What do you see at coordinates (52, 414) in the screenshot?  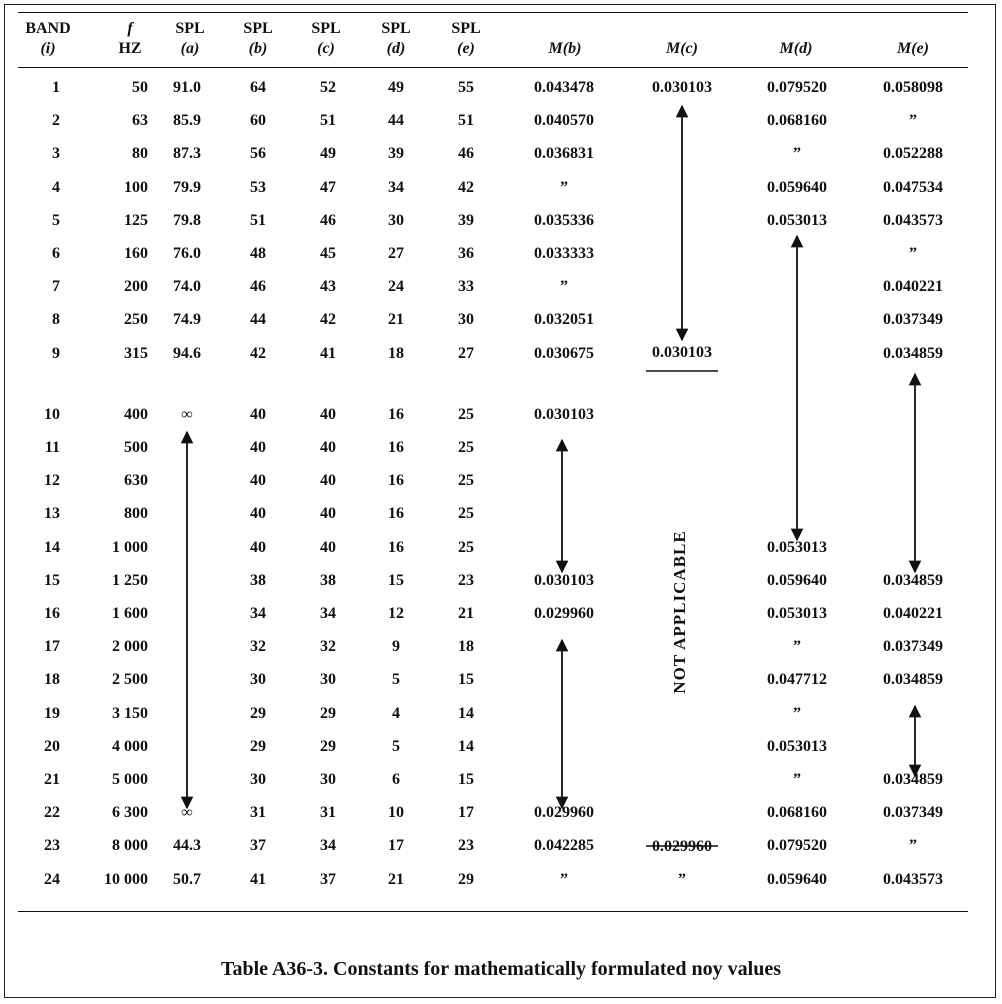 I see `cell-band: 10` at bounding box center [52, 414].